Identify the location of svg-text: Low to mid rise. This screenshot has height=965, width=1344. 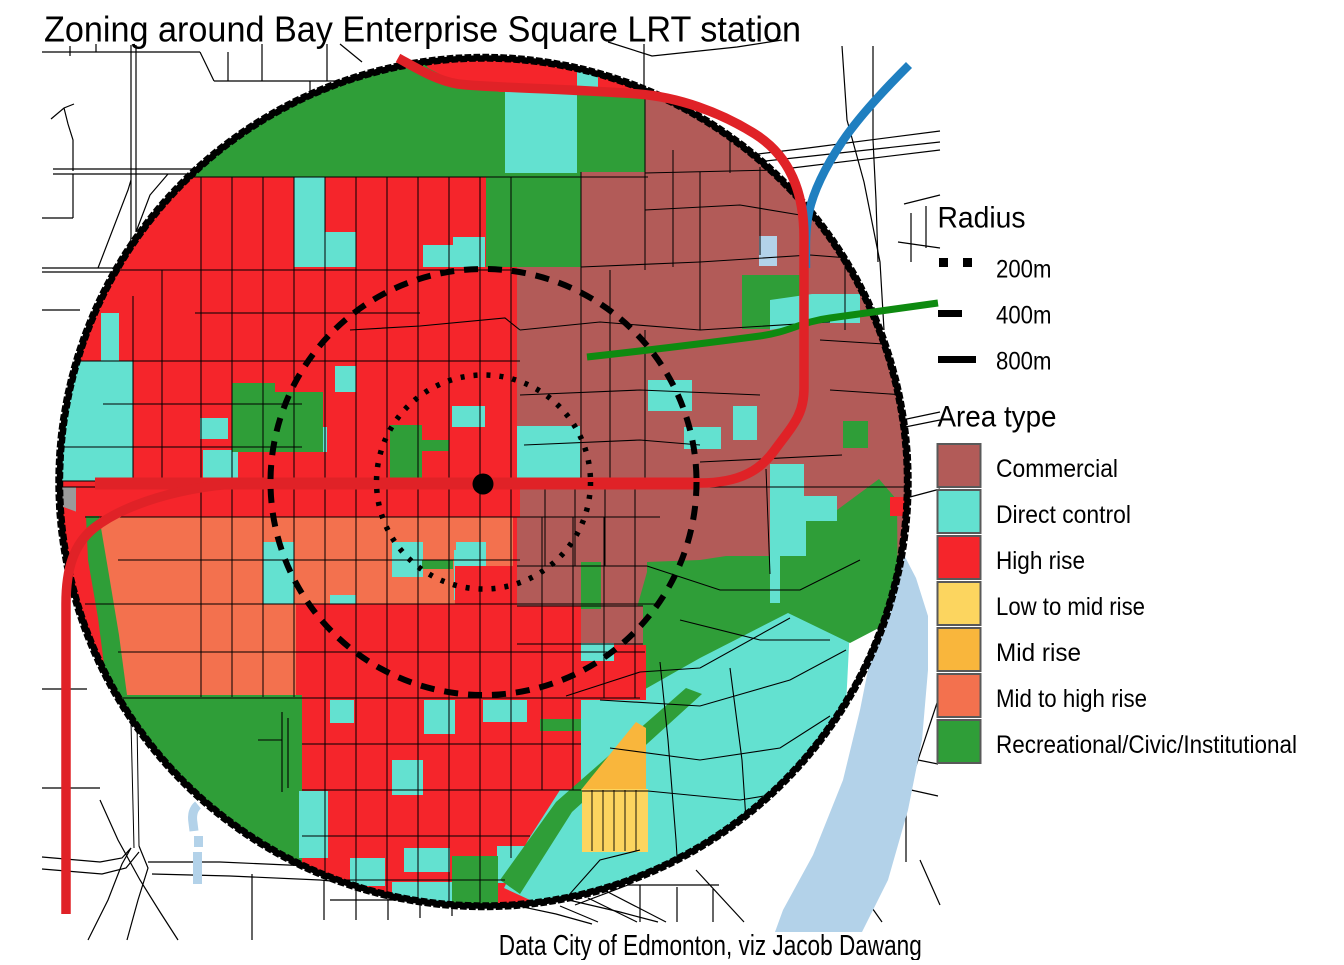
(1070, 607).